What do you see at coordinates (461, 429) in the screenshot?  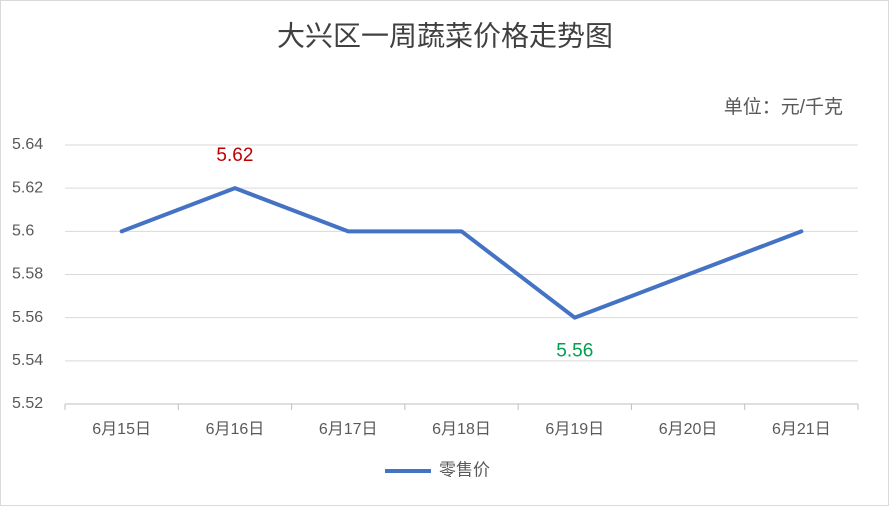 I see `x-tick-label: 6月18日` at bounding box center [461, 429].